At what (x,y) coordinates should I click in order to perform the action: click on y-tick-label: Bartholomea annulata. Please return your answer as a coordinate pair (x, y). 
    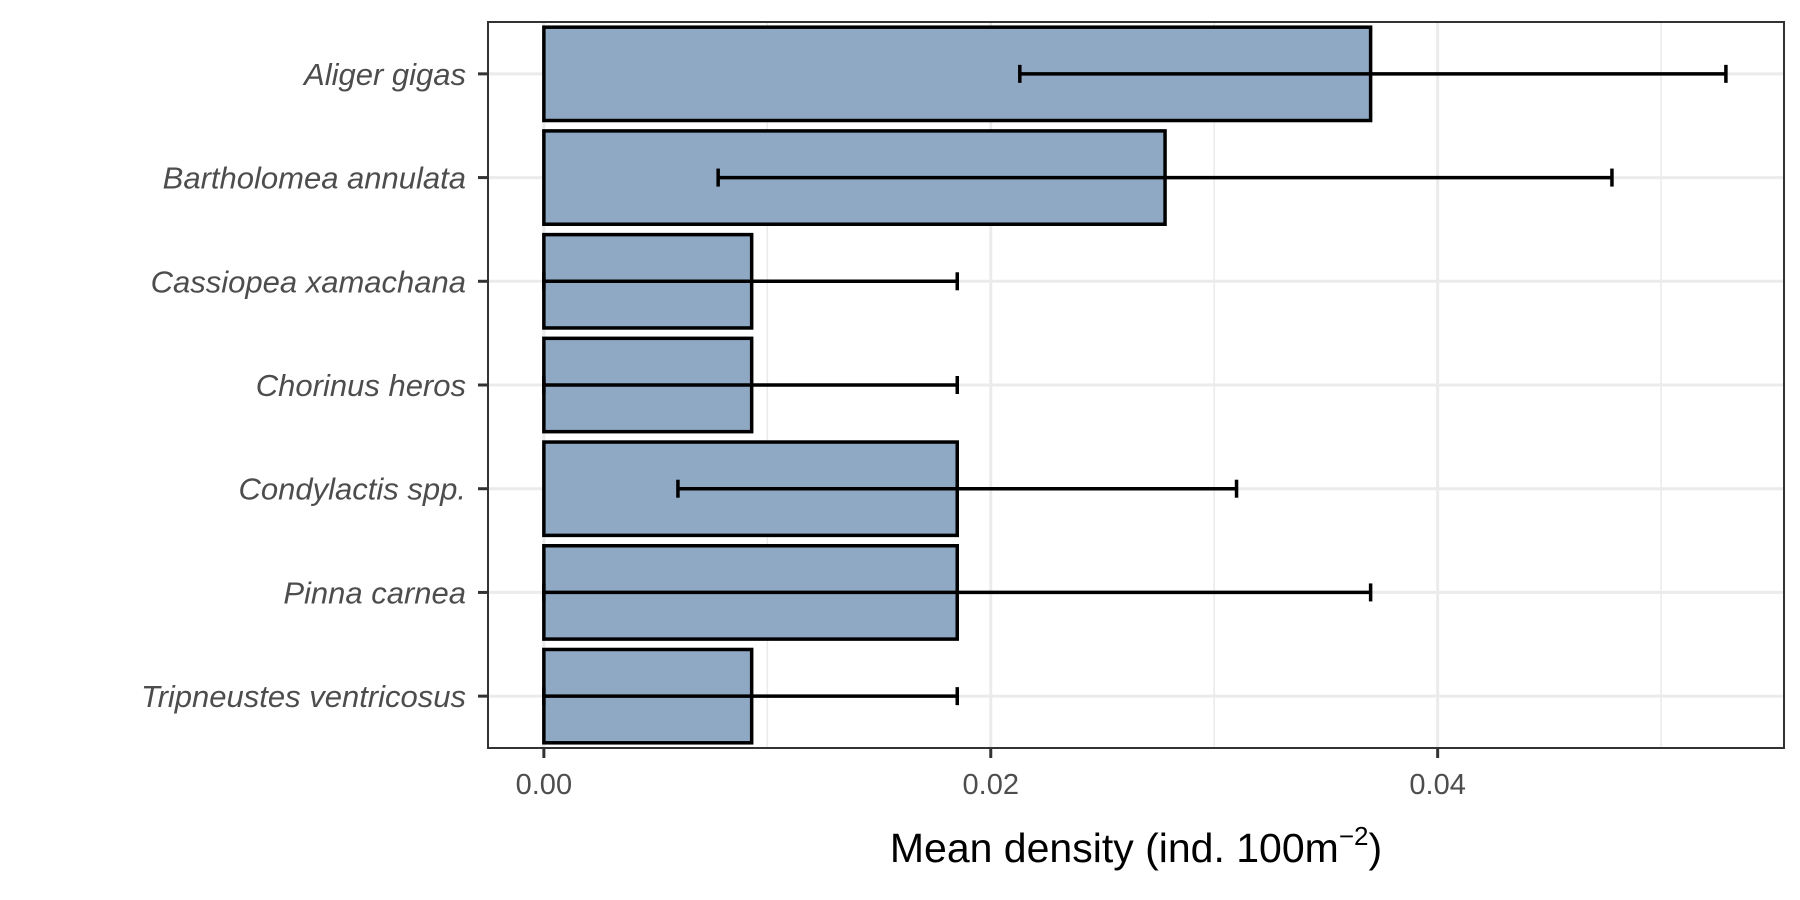
    Looking at the image, I should click on (314, 178).